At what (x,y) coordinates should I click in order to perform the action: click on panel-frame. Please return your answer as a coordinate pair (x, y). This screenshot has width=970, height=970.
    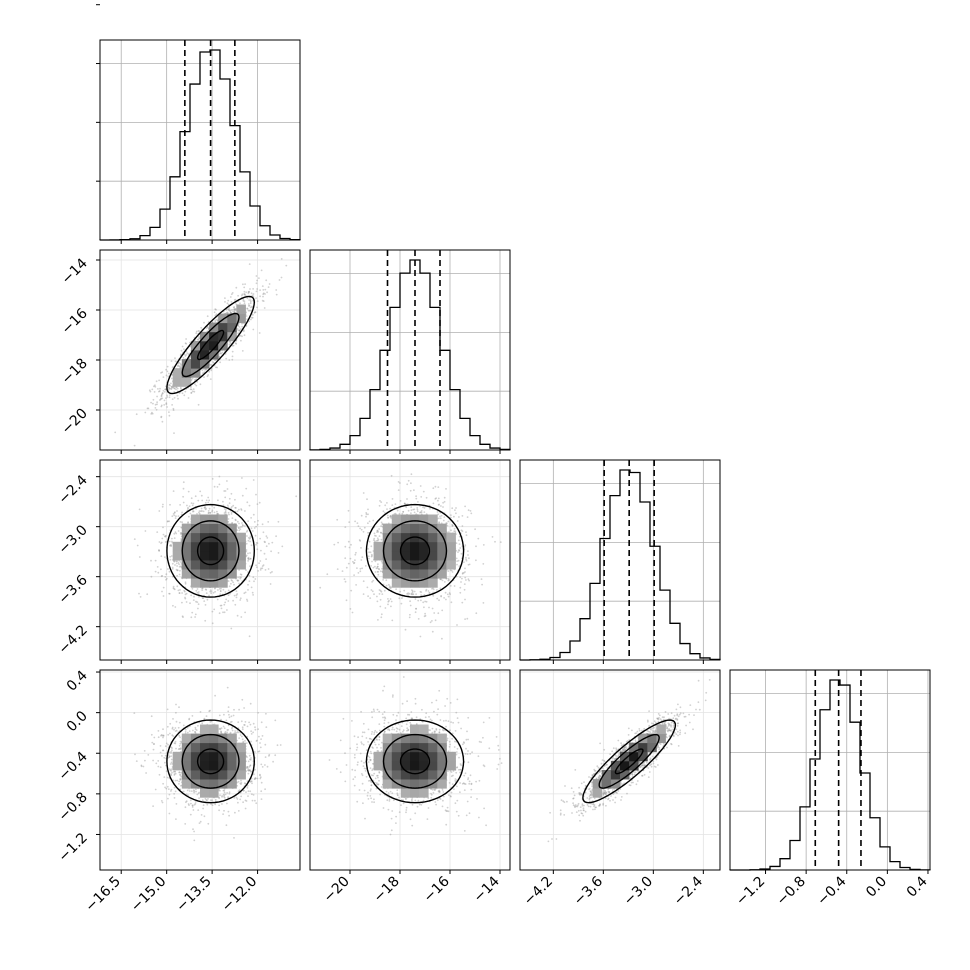
    Looking at the image, I should click on (200, 560).